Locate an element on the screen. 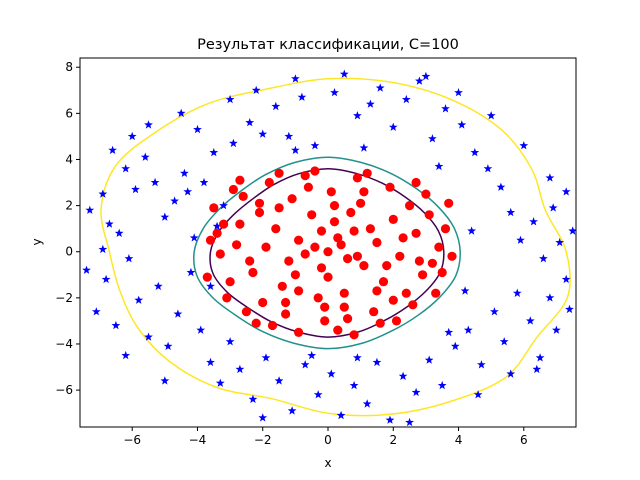 Image resolution: width=640 pixels, height=480 pixels. y-tick-label: −6 is located at coordinates (64, 390).